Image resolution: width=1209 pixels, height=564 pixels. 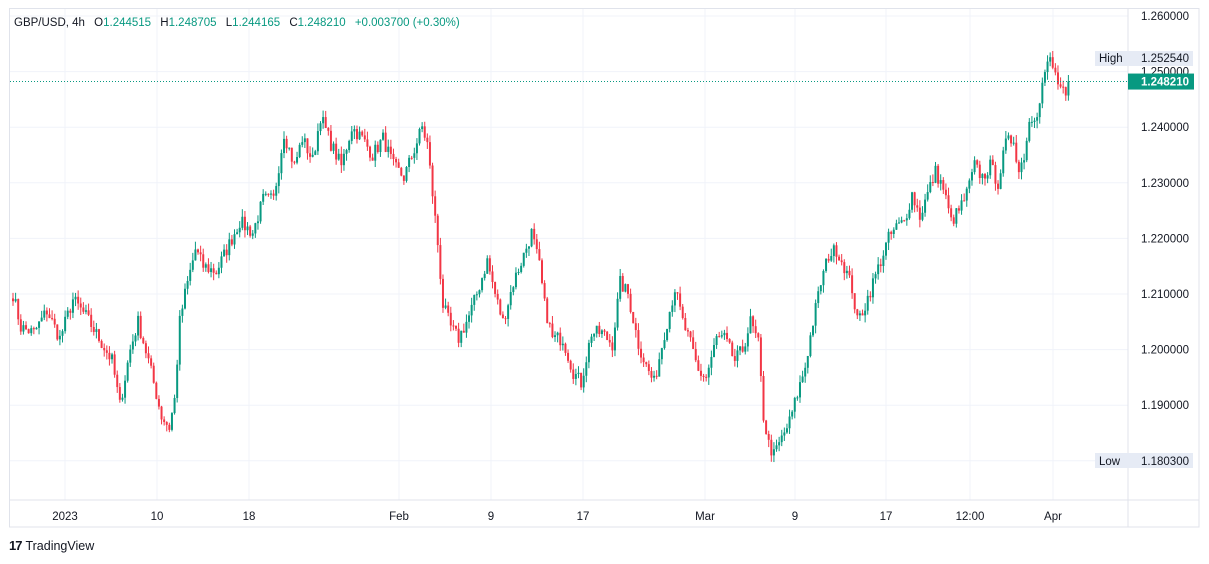 What do you see at coordinates (99, 23) in the screenshot?
I see `open-label: O` at bounding box center [99, 23].